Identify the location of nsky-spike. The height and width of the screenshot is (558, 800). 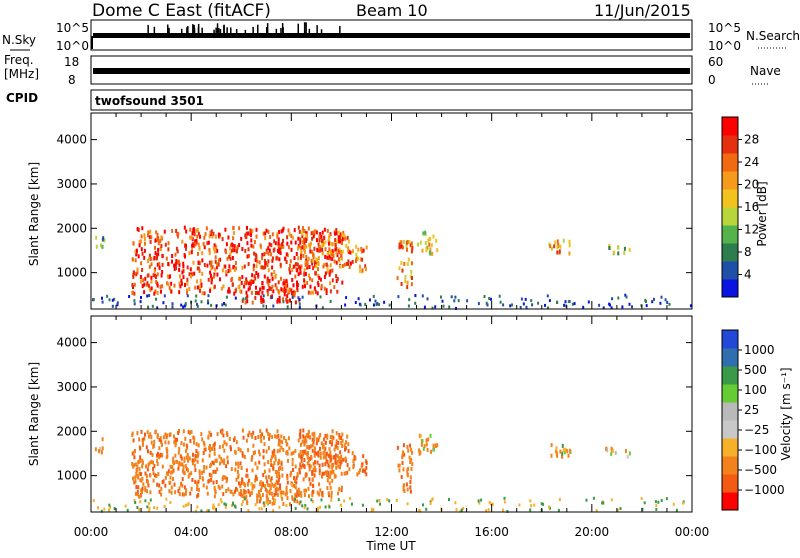
(253, 29).